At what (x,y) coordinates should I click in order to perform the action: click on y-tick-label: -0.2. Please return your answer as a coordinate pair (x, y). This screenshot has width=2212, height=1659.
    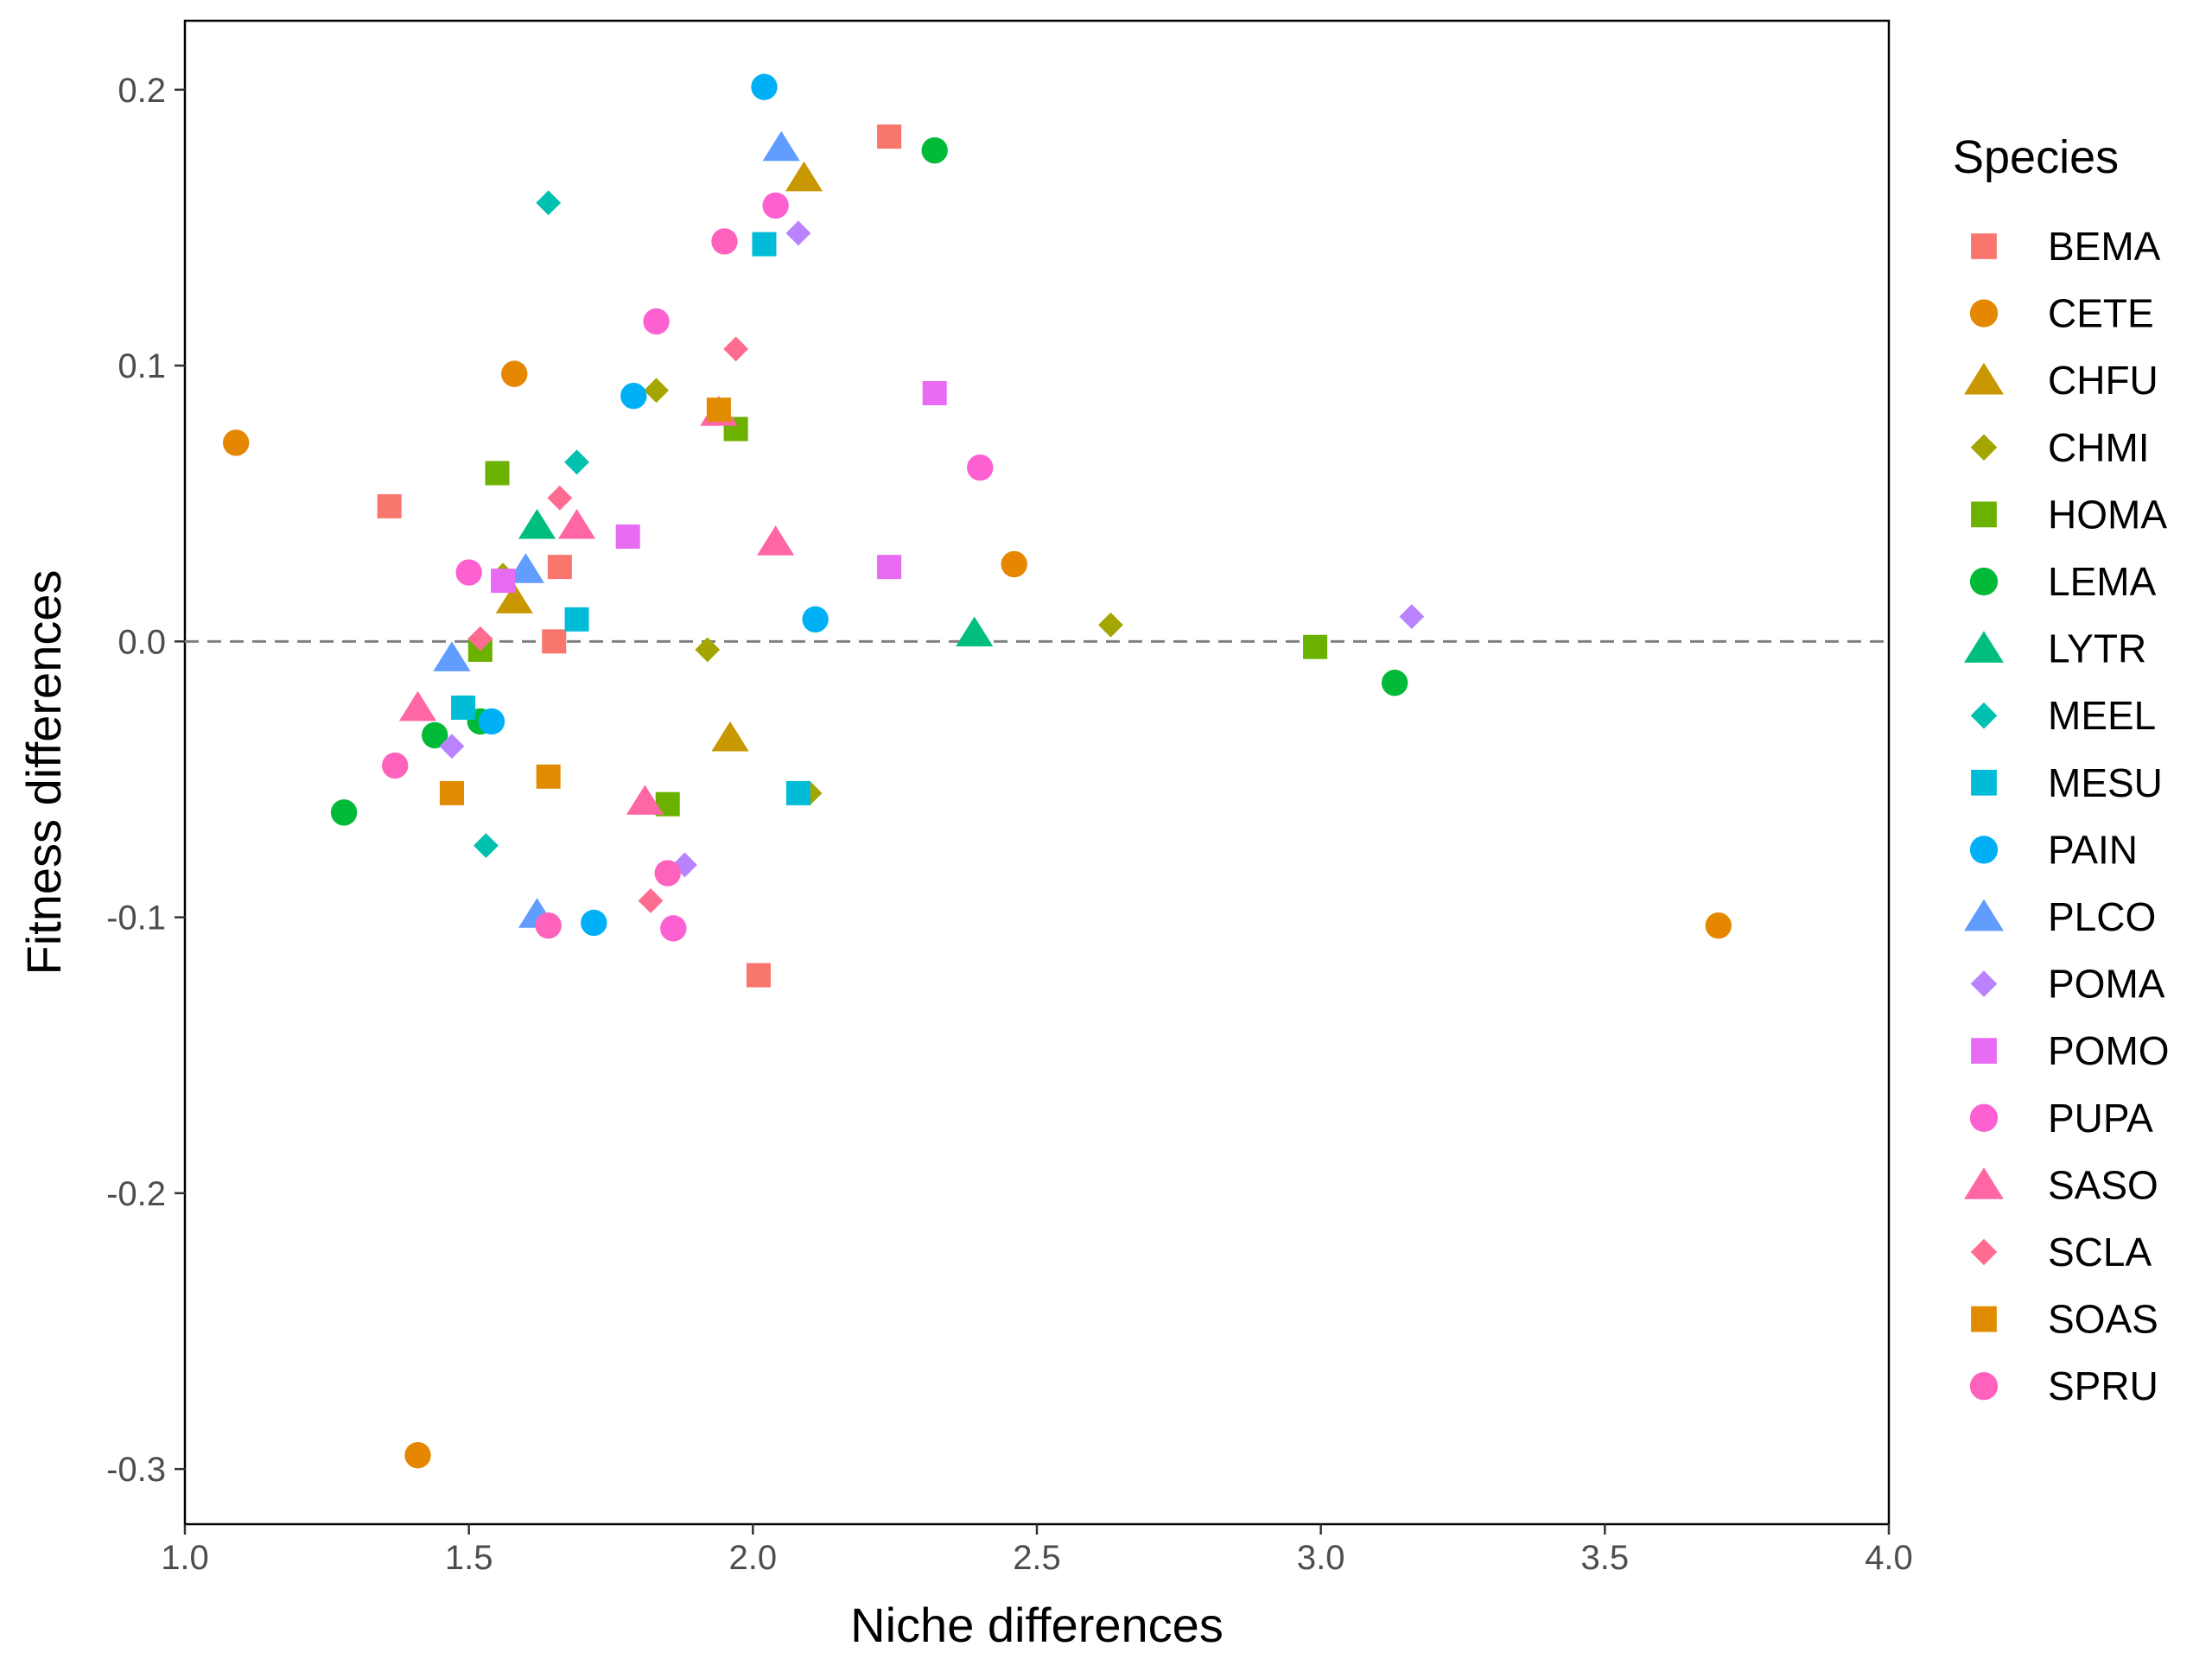
    Looking at the image, I should click on (136, 1194).